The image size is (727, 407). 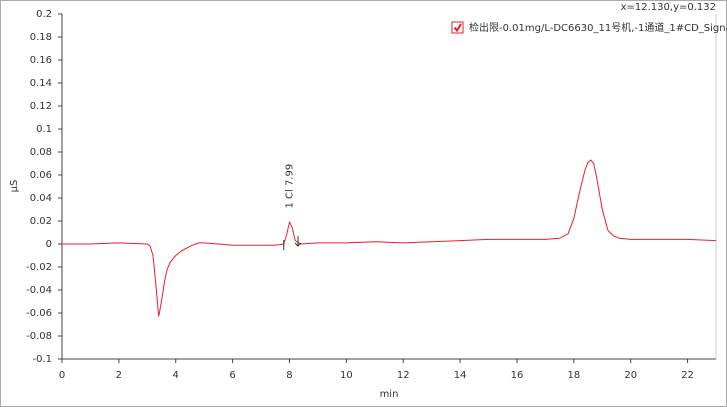 What do you see at coordinates (49, 244) in the screenshot?
I see `y-tick-label: 0` at bounding box center [49, 244].